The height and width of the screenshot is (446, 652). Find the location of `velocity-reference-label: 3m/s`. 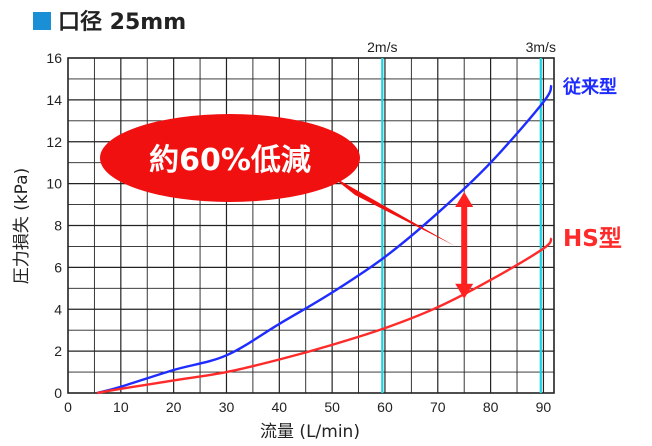

velocity-reference-label: 3m/s is located at coordinates (541, 47).